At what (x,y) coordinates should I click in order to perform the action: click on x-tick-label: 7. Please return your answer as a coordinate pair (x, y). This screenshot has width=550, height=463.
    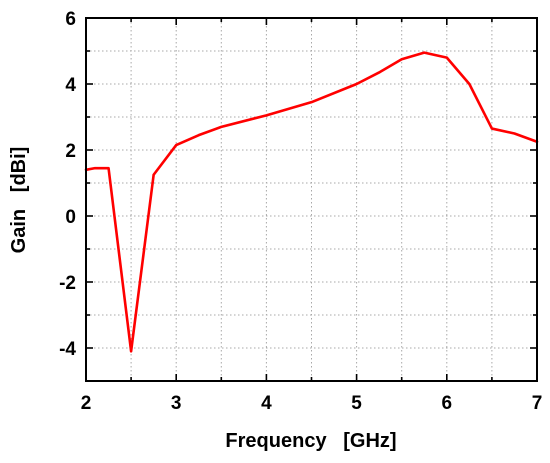
    Looking at the image, I should click on (537, 403).